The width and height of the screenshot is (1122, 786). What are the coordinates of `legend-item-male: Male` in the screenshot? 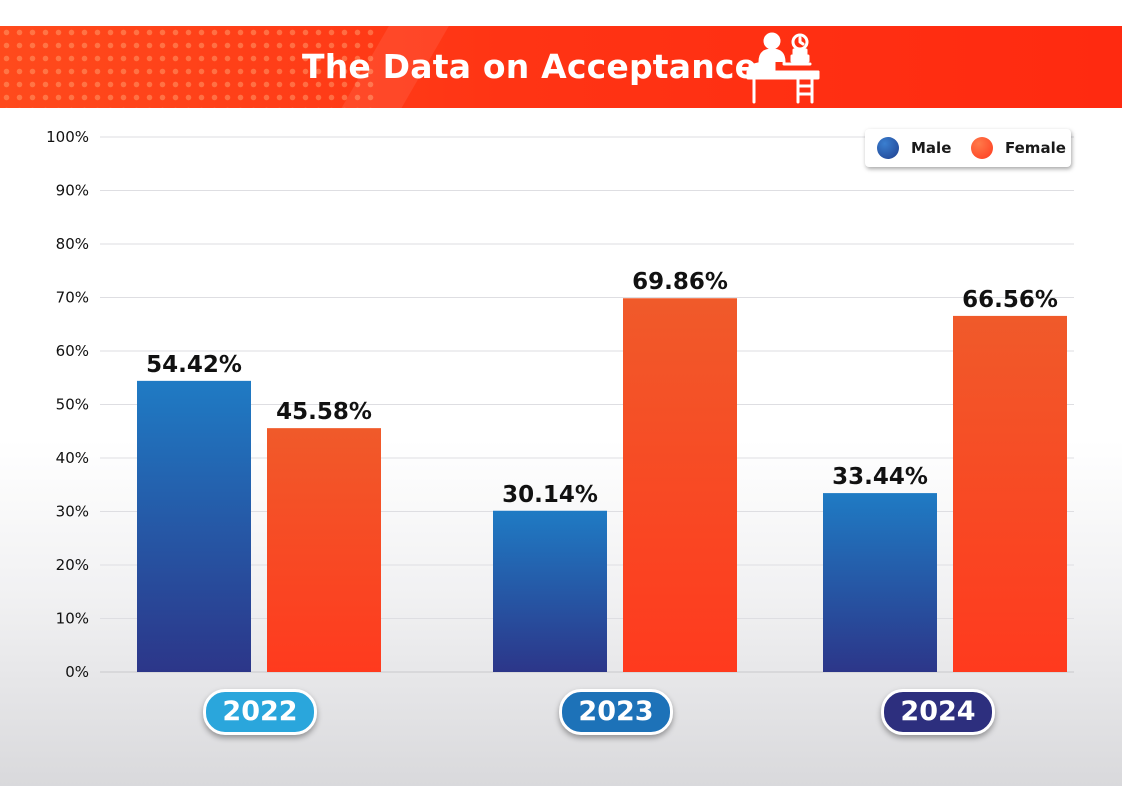 It's located at (914, 148).